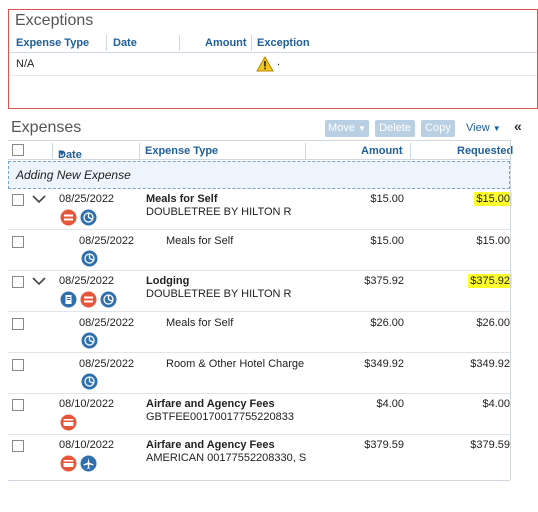 This screenshot has width=538, height=512. Describe the element at coordinates (259, 251) in the screenshot. I see `expense-row: 08/25/2022 Meals for Self $15.00 $15.00` at that location.